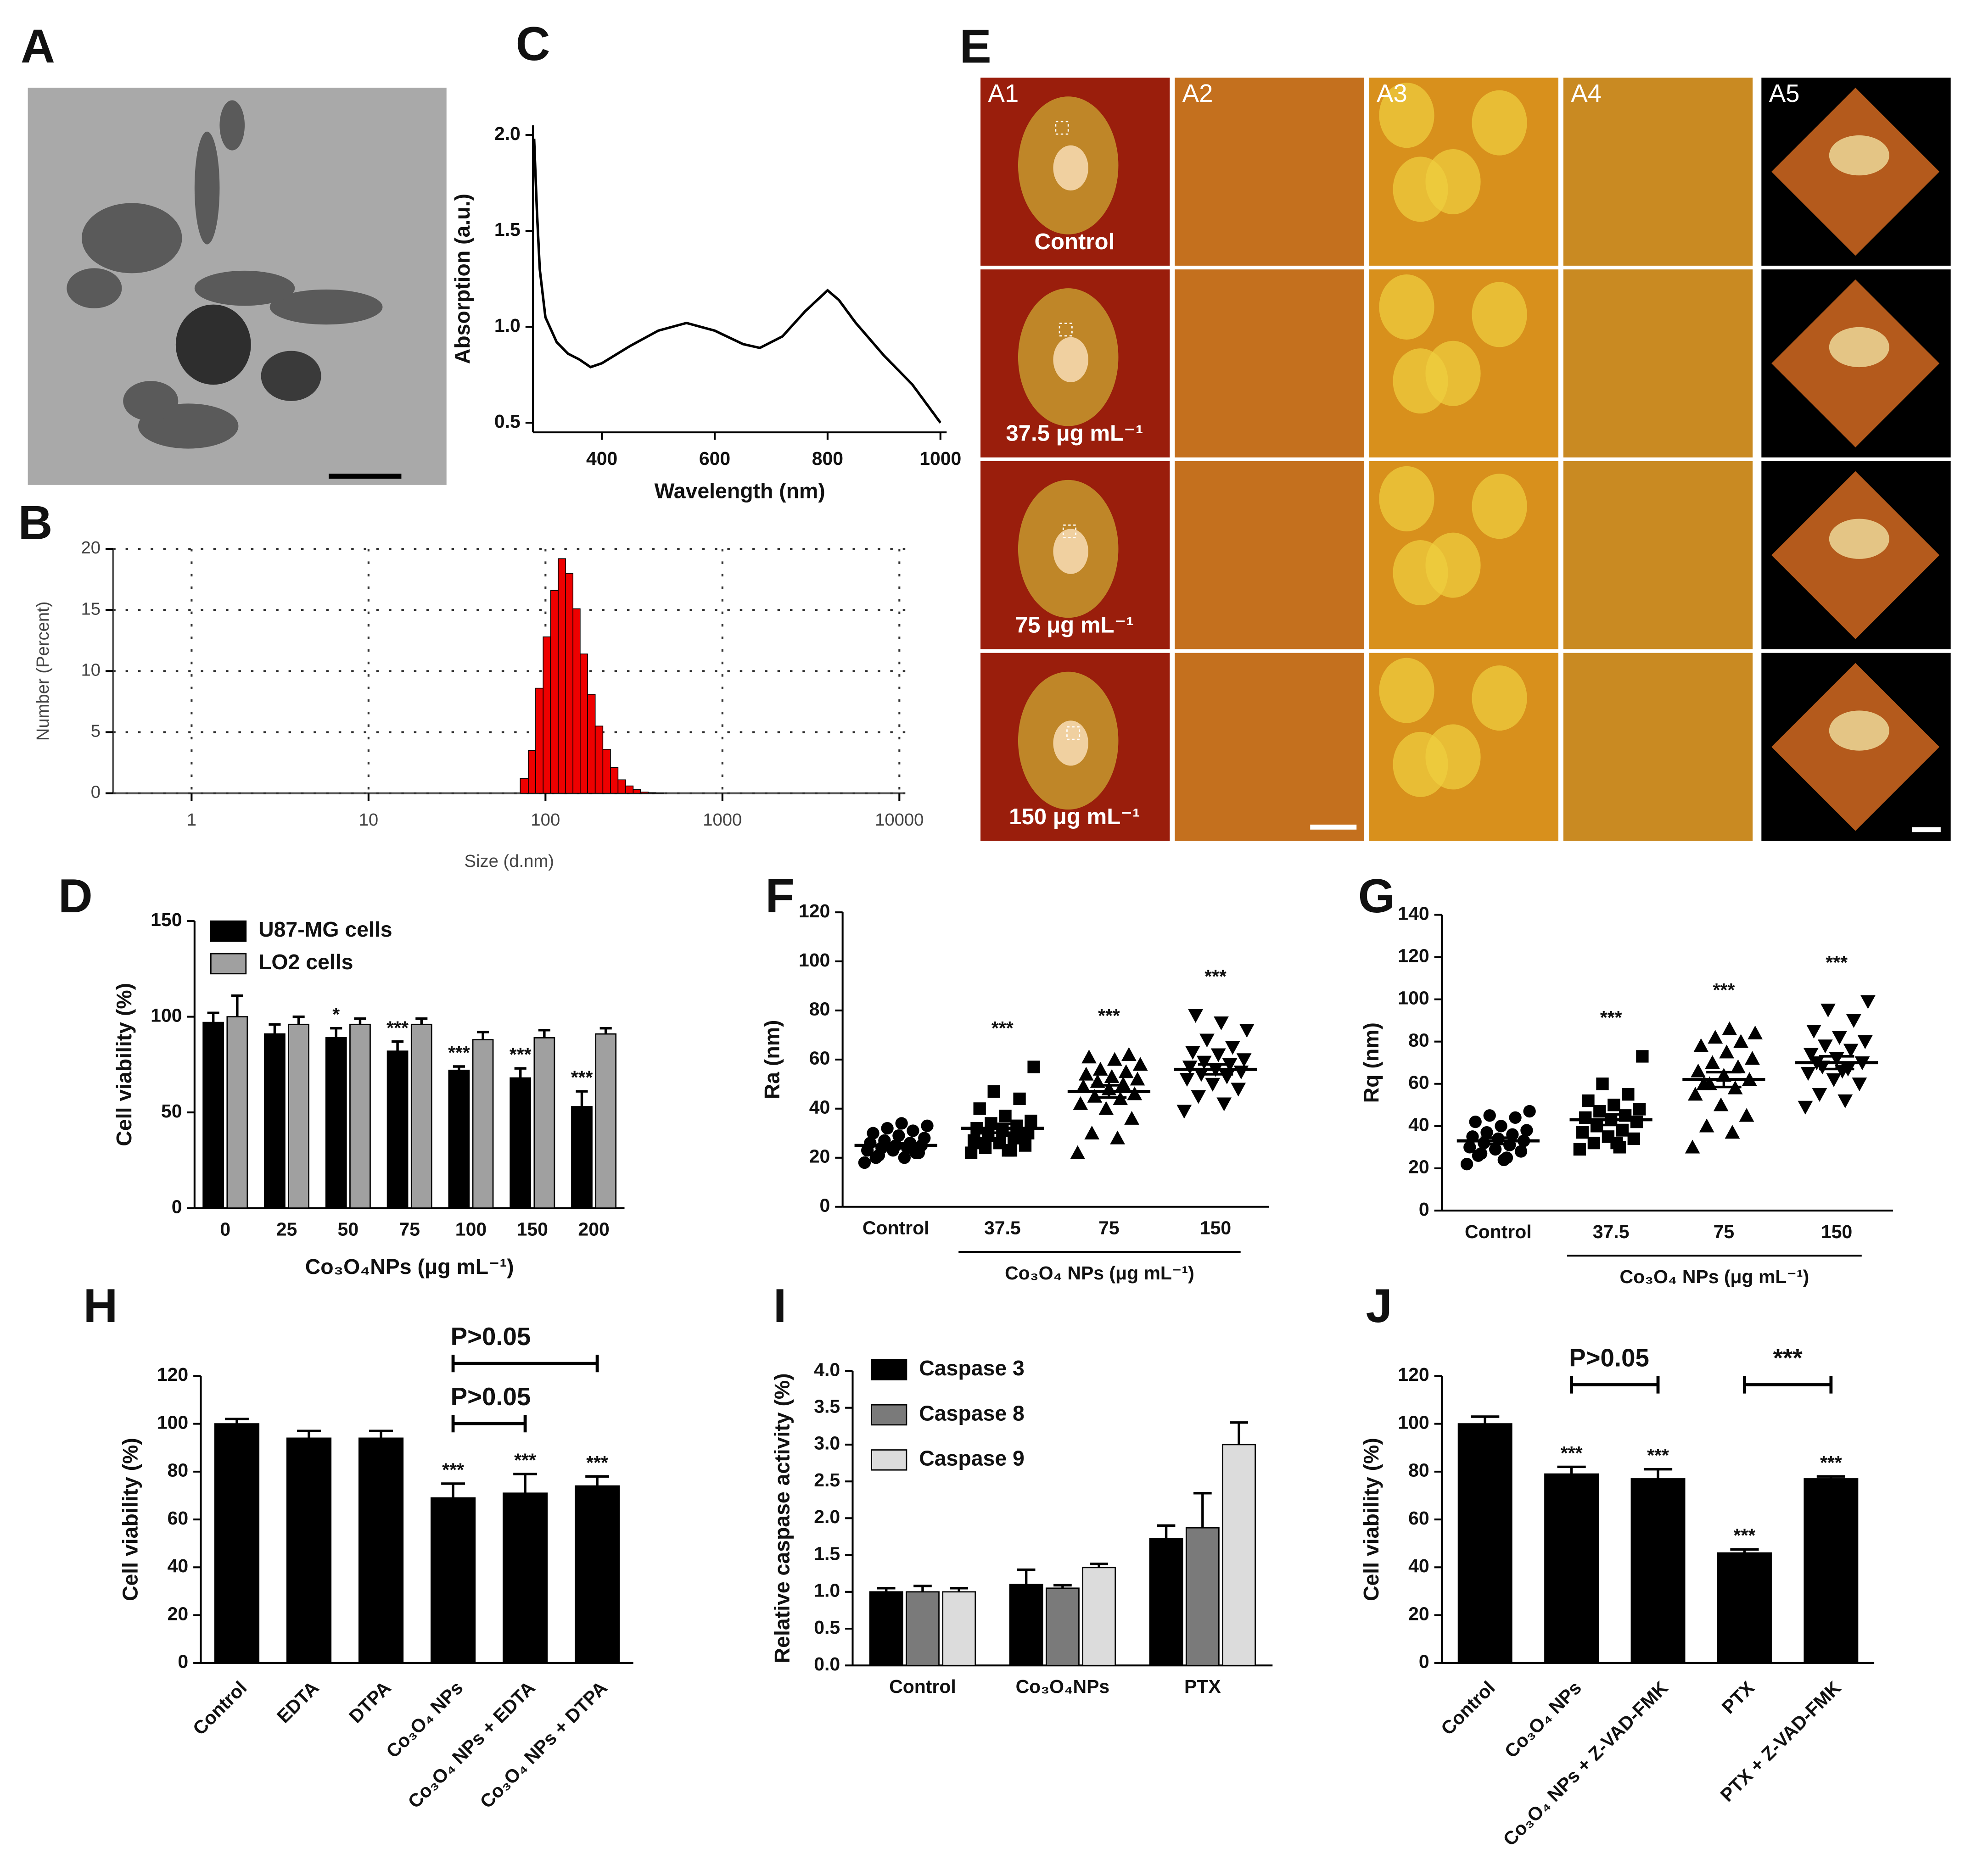 The image size is (1966, 1876). What do you see at coordinates (827, 1444) in the screenshot?
I see `y-tick-label: 3.0` at bounding box center [827, 1444].